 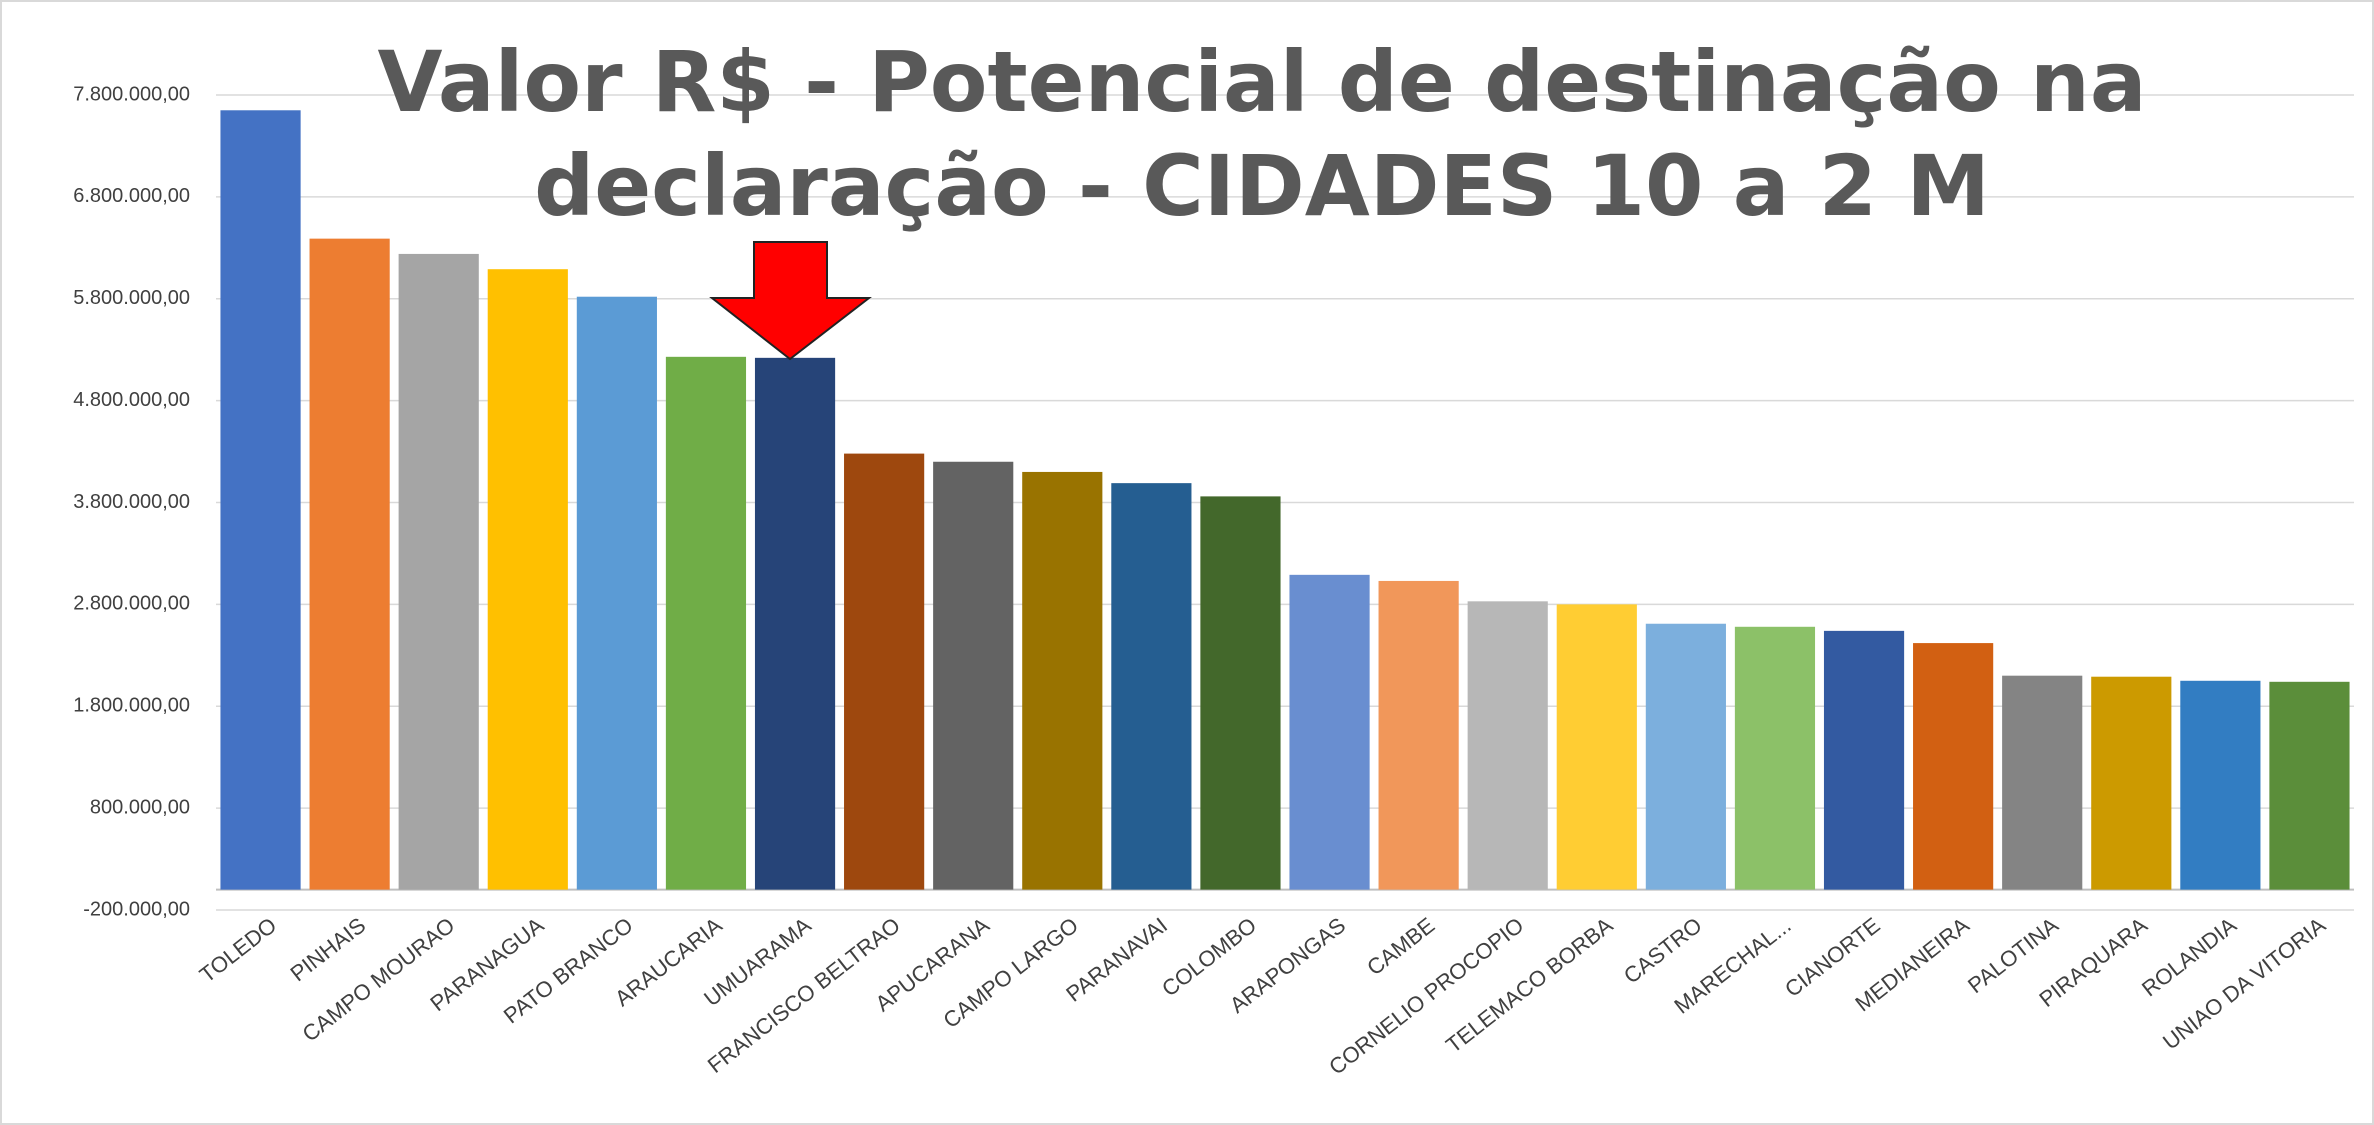 I want to click on chart-title: declaração - CIDADES 10 a 2 M, so click(x=1262, y=186).